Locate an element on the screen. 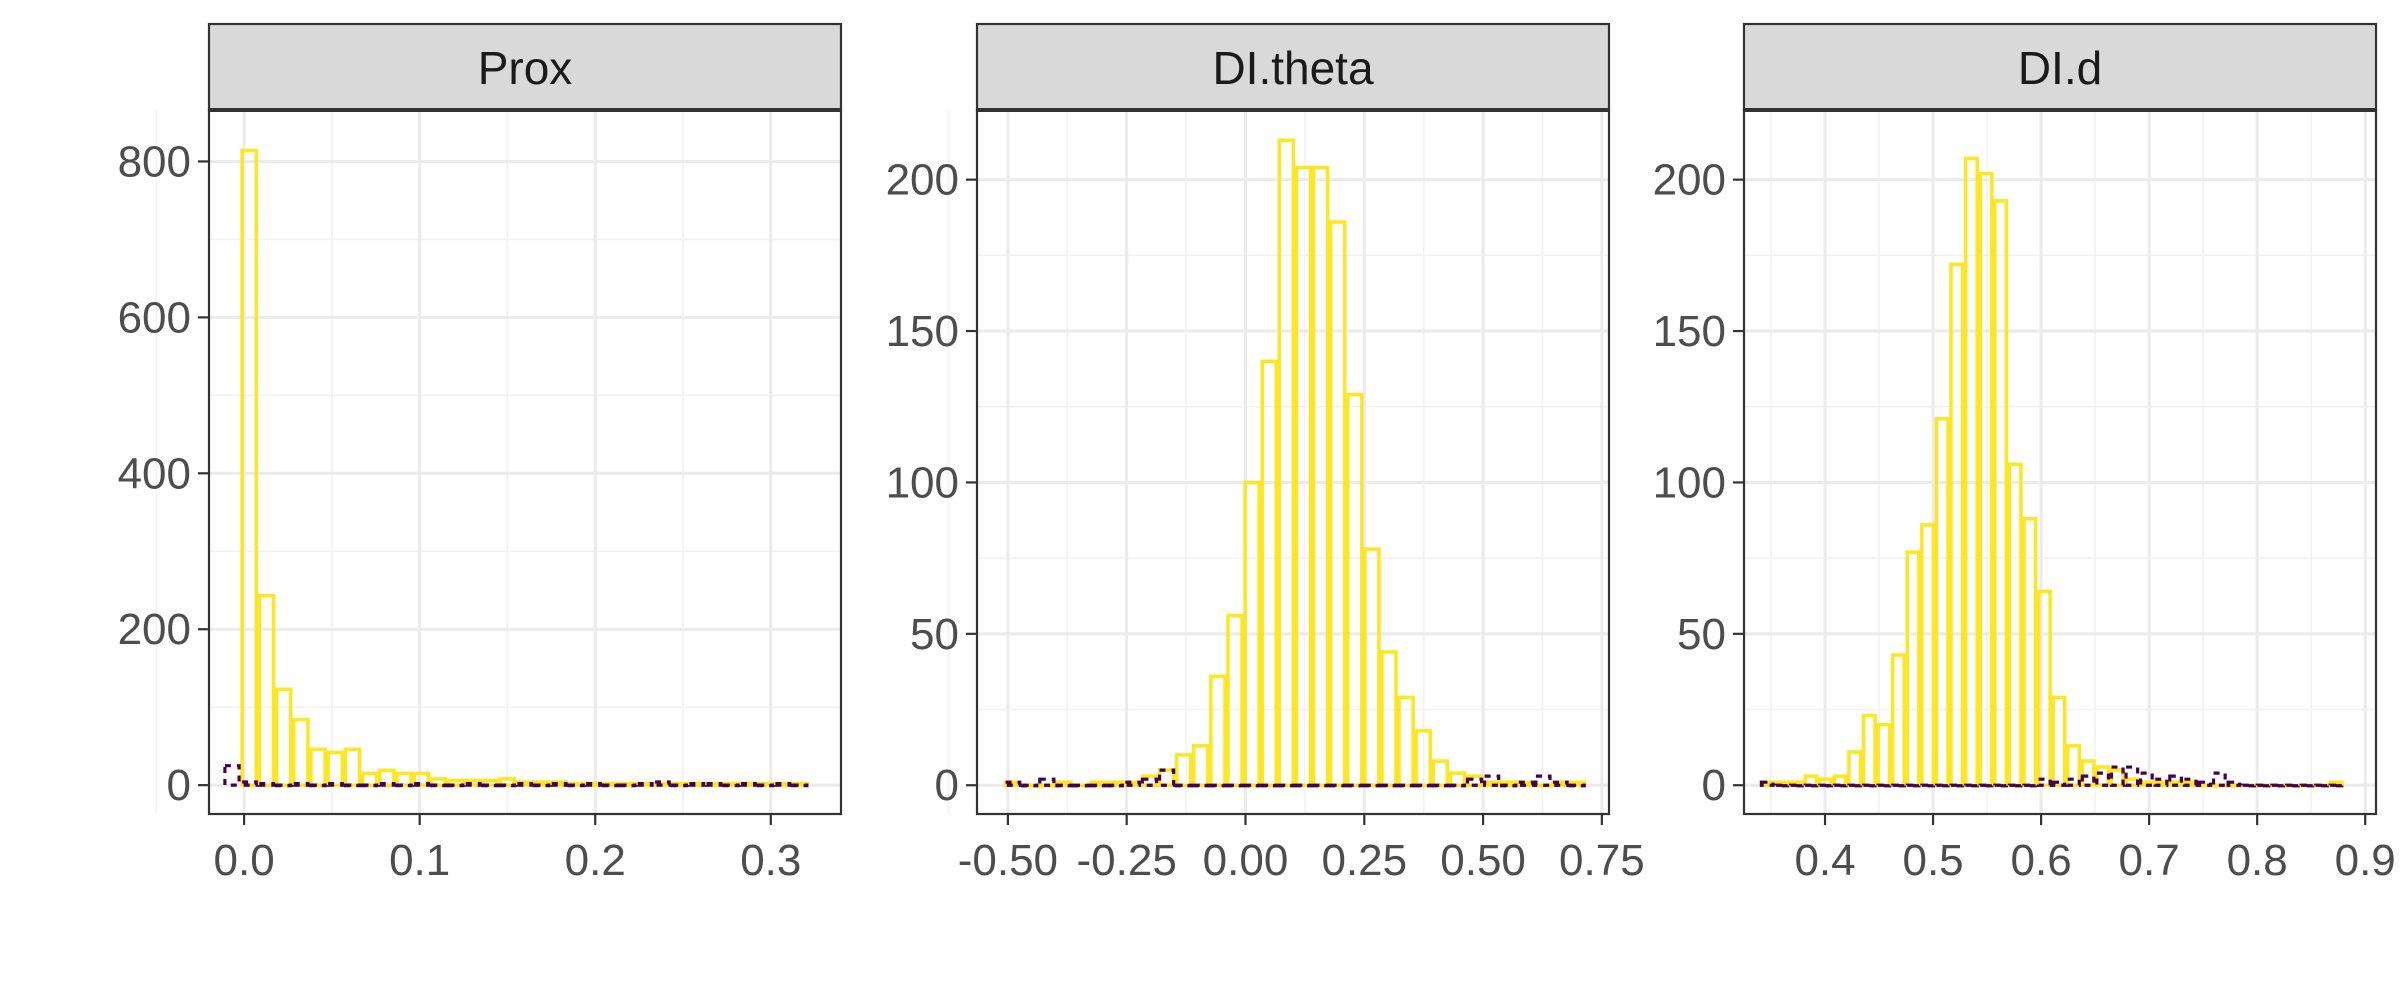 This screenshot has width=2400, height=987. x-axis: 0.4 0.5 0.6 0.7 0.8 0.9 is located at coordinates (2095, 849).